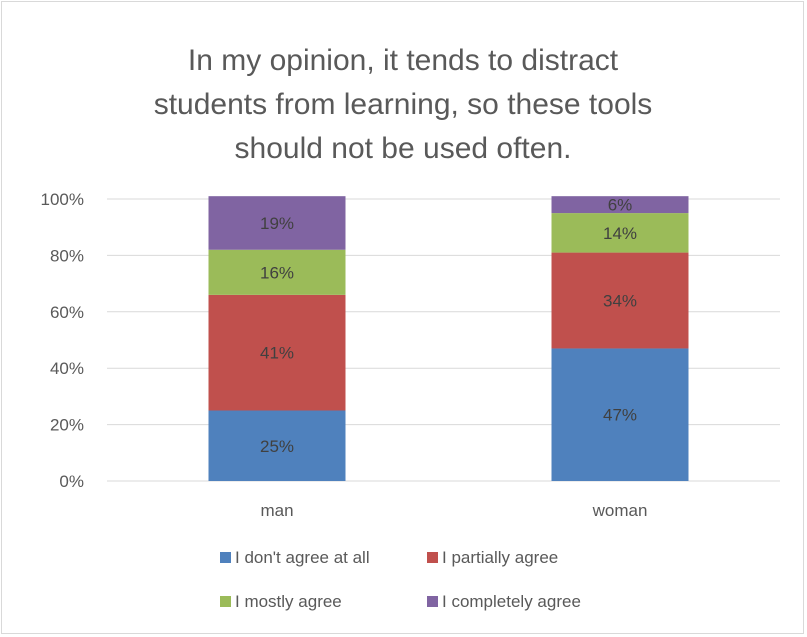  I want to click on data-label-woman-1: 47%, so click(620, 415).